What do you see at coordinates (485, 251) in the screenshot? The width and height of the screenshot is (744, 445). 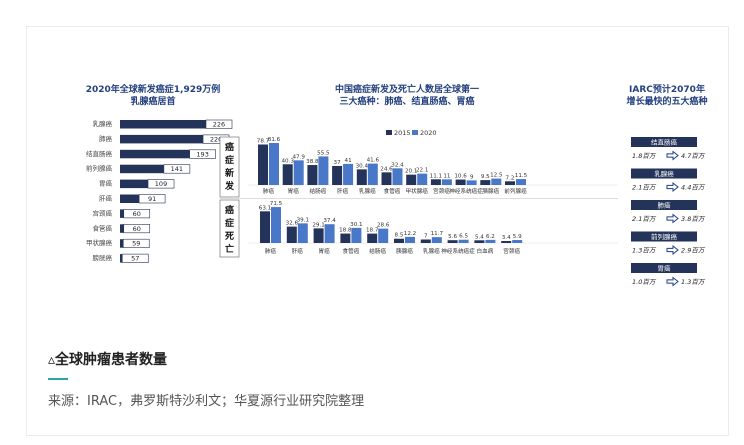 I see `mid-category-label: 白血病` at bounding box center [485, 251].